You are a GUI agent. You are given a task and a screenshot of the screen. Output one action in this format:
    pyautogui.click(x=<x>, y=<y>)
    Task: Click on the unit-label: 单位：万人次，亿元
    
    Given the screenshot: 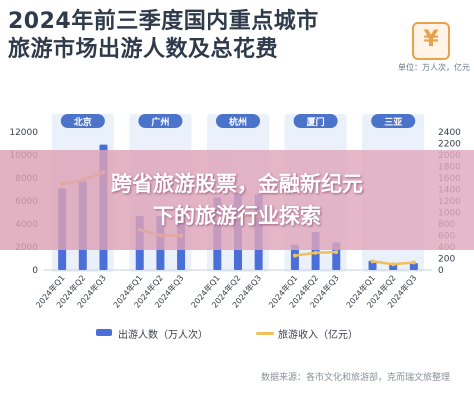 What is the action you would take?
    pyautogui.click(x=434, y=67)
    